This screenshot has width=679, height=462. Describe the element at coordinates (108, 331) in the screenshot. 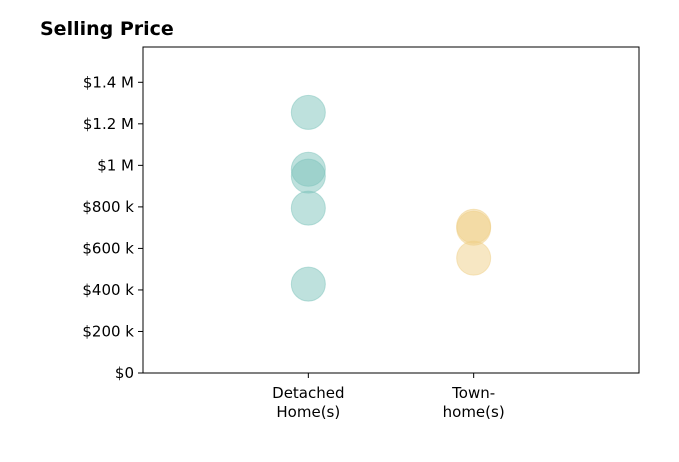

I see `y-tick-label: $200 k` at that location.